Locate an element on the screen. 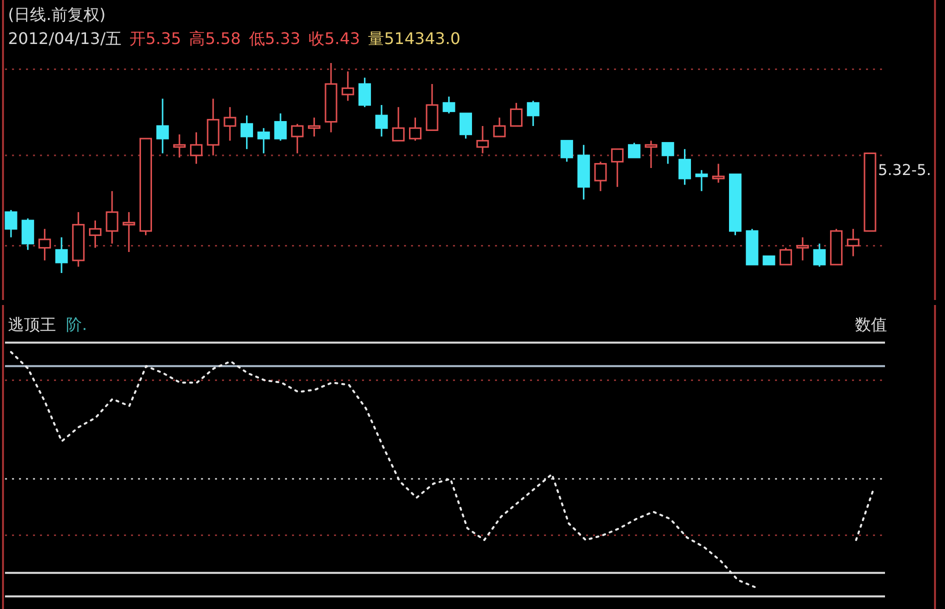 The height and width of the screenshot is (609, 945). text: 高5.58 is located at coordinates (215, 38).